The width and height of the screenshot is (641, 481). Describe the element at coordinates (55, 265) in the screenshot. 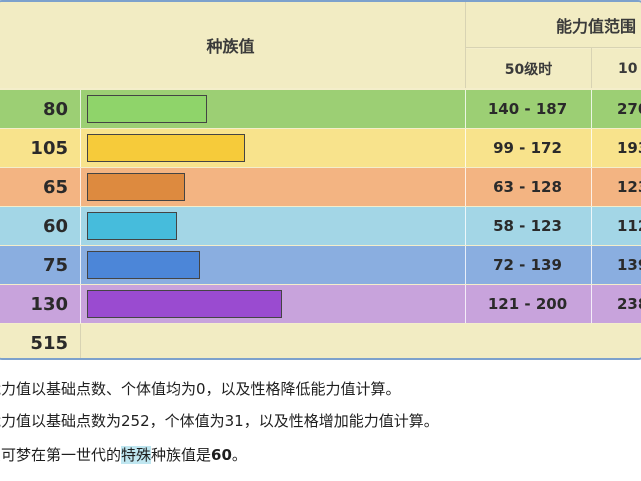

I see `base-stat-value: 75` at that location.